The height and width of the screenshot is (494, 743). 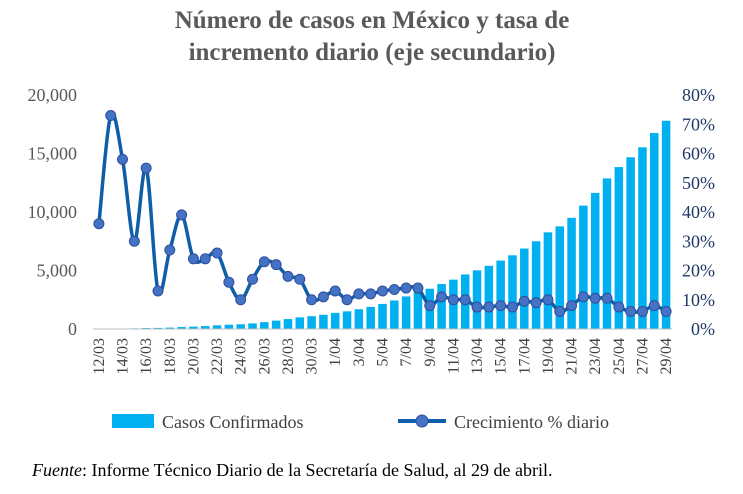 What do you see at coordinates (335, 352) in the screenshot?
I see `x-tick-label: 1/04` at bounding box center [335, 352].